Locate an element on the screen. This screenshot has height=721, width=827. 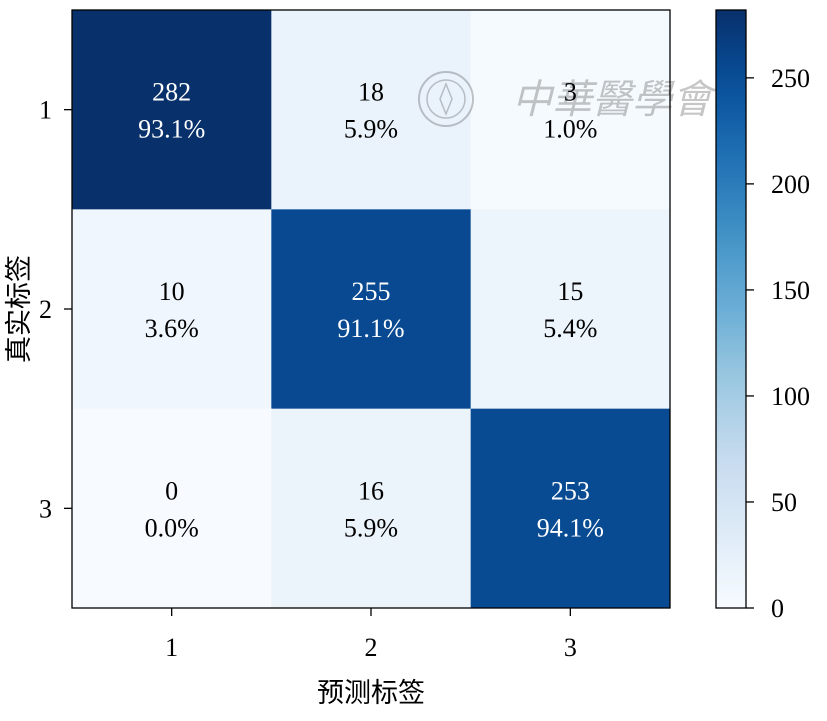
cell-count-label: 3 is located at coordinates (570, 92).